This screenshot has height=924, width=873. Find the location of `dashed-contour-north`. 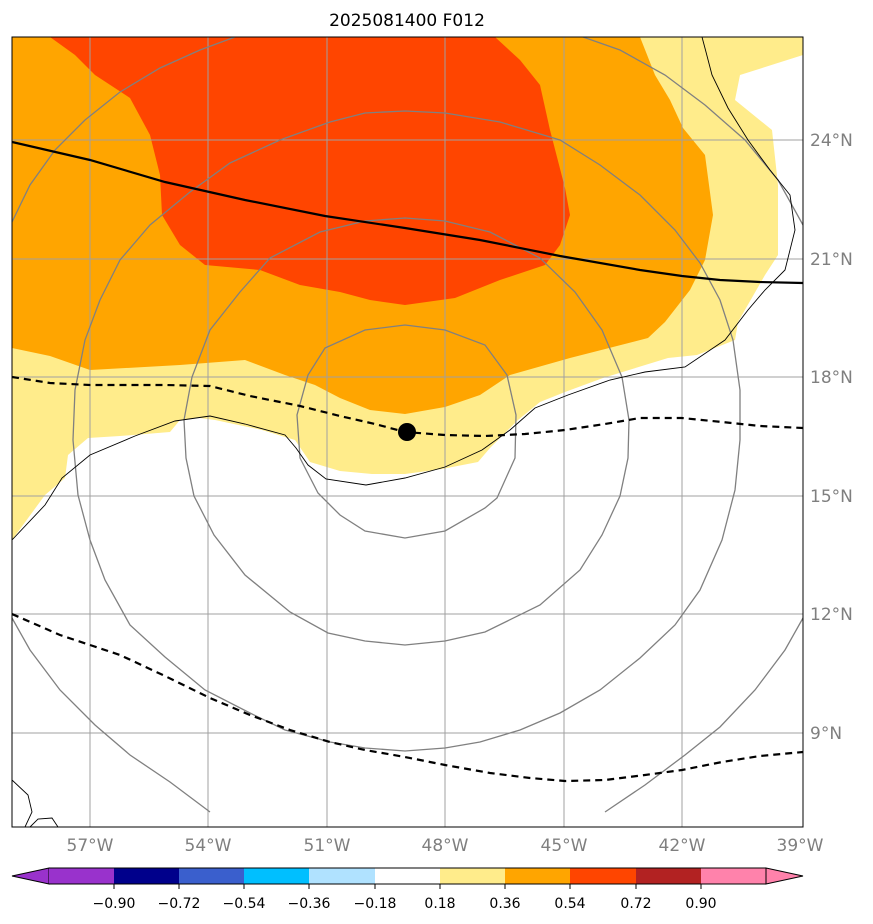

dashed-contour-north is located at coordinates (407, 406).